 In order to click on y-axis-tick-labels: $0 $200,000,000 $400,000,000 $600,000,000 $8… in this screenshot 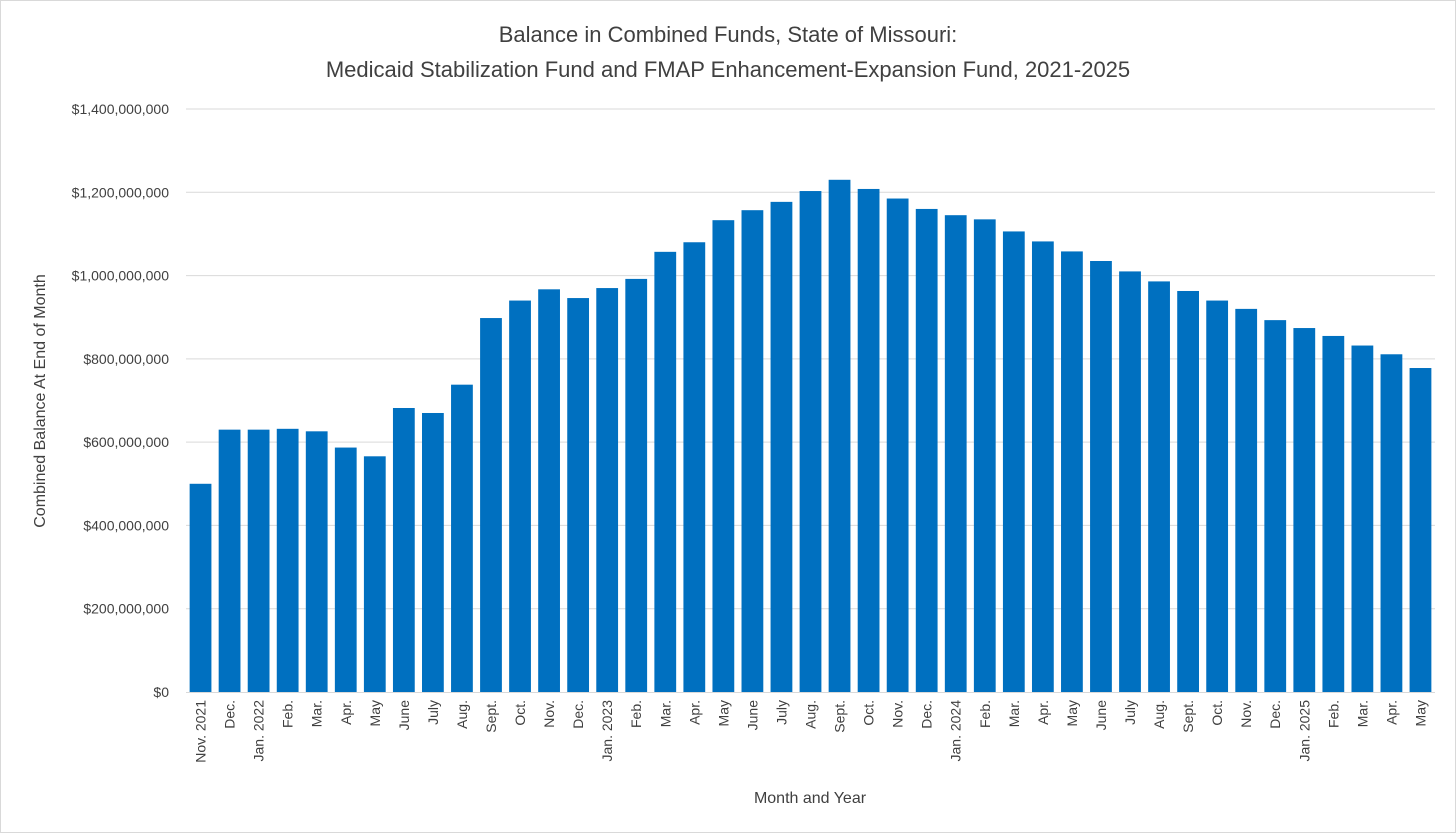, I will do `click(121, 400)`.